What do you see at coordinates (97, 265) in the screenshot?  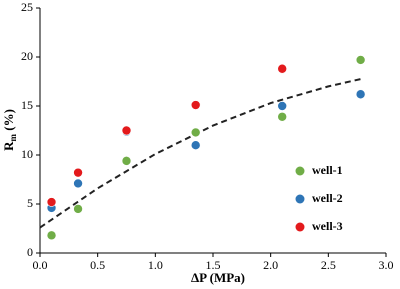 I see `x-tick-label: 0.5` at bounding box center [97, 265].